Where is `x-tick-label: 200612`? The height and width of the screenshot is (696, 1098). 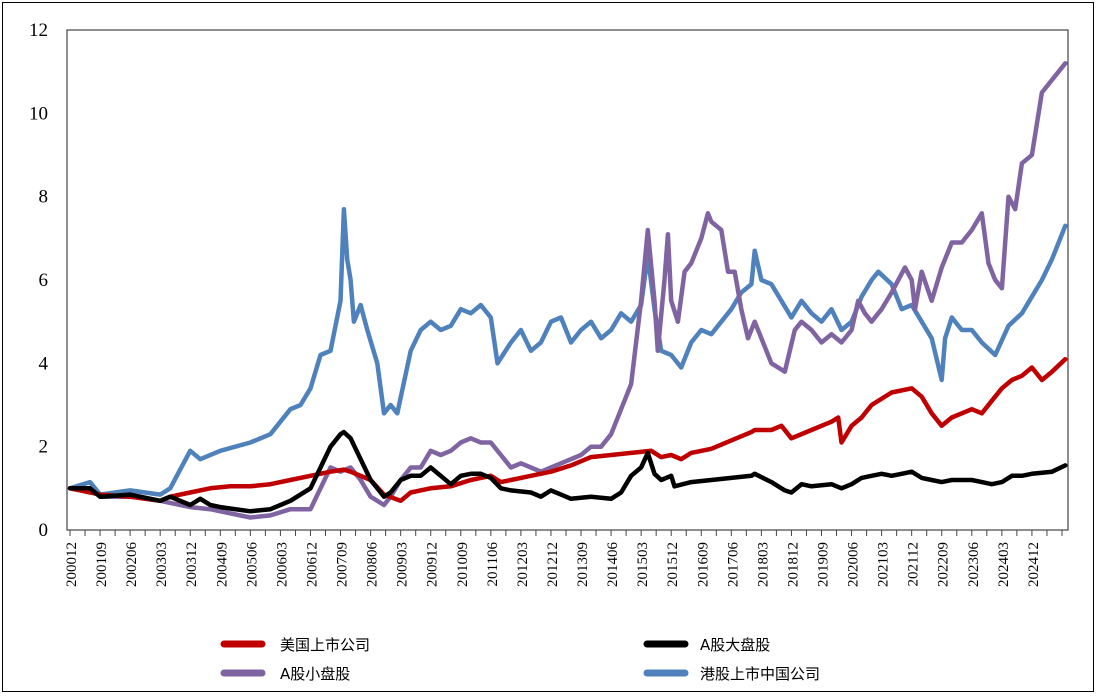 x-tick-label: 200612 is located at coordinates (312, 564).